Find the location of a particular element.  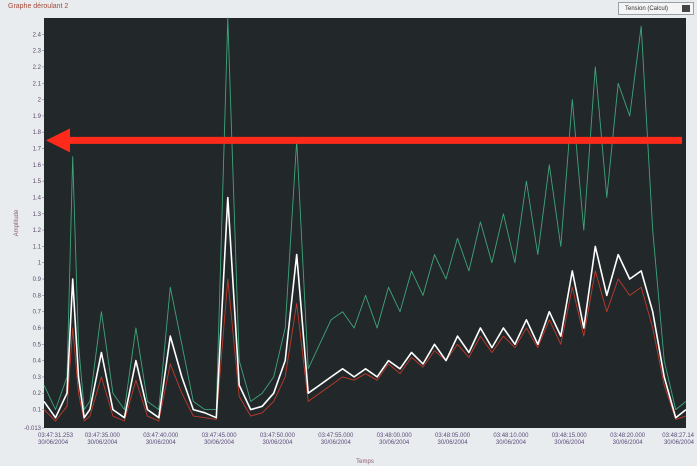

y-tick-label: 0.6 is located at coordinates (37, 329).